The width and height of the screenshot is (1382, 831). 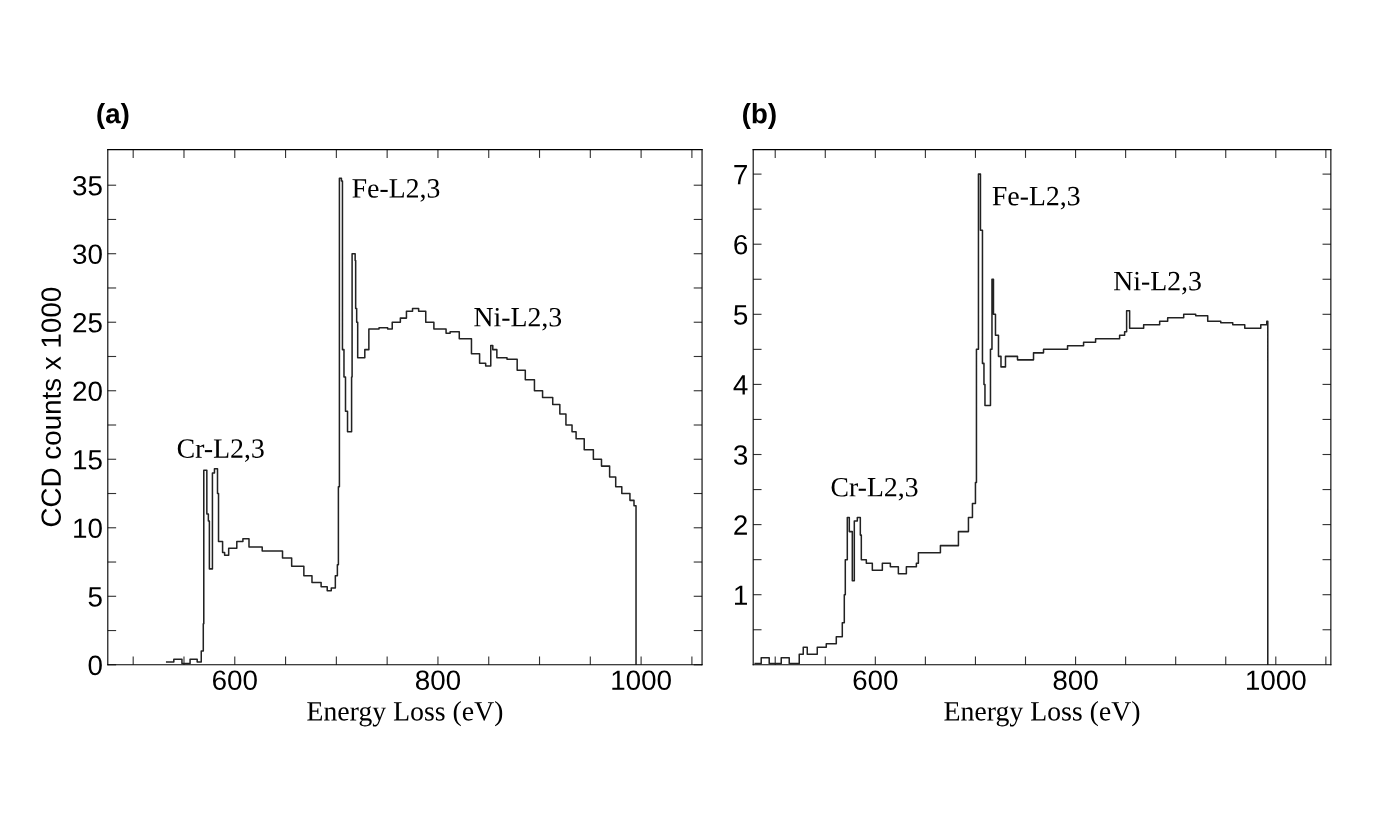 I want to click on y-tick-label: 3, so click(x=740, y=455).